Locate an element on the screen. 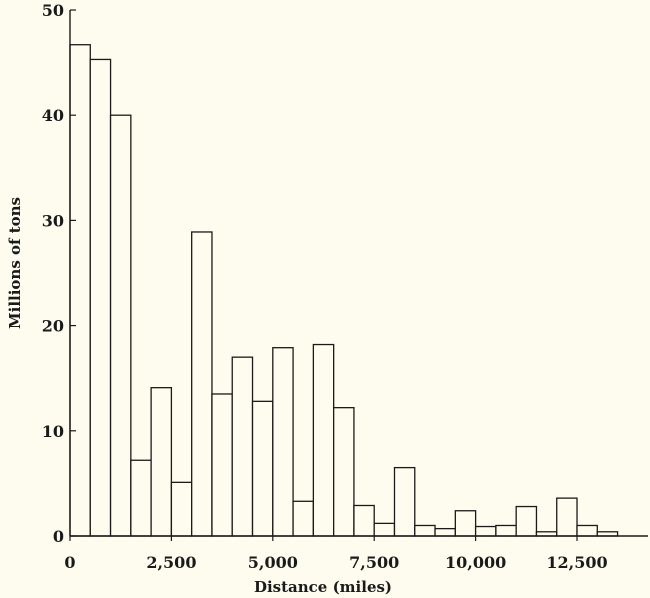 The height and width of the screenshot is (598, 650). x-tick-label: 10,000 is located at coordinates (475, 562).